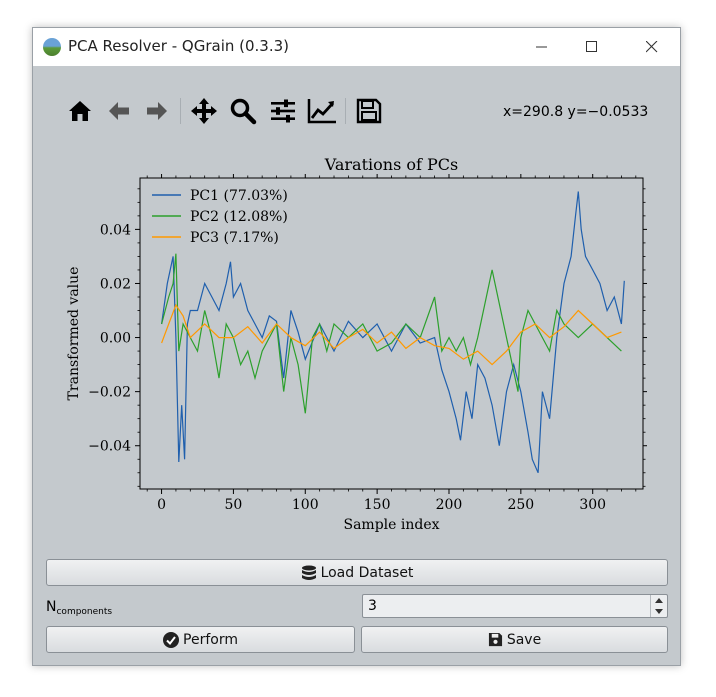 The width and height of the screenshot is (716, 697). I want to click on x-tick-label: 300, so click(592, 505).